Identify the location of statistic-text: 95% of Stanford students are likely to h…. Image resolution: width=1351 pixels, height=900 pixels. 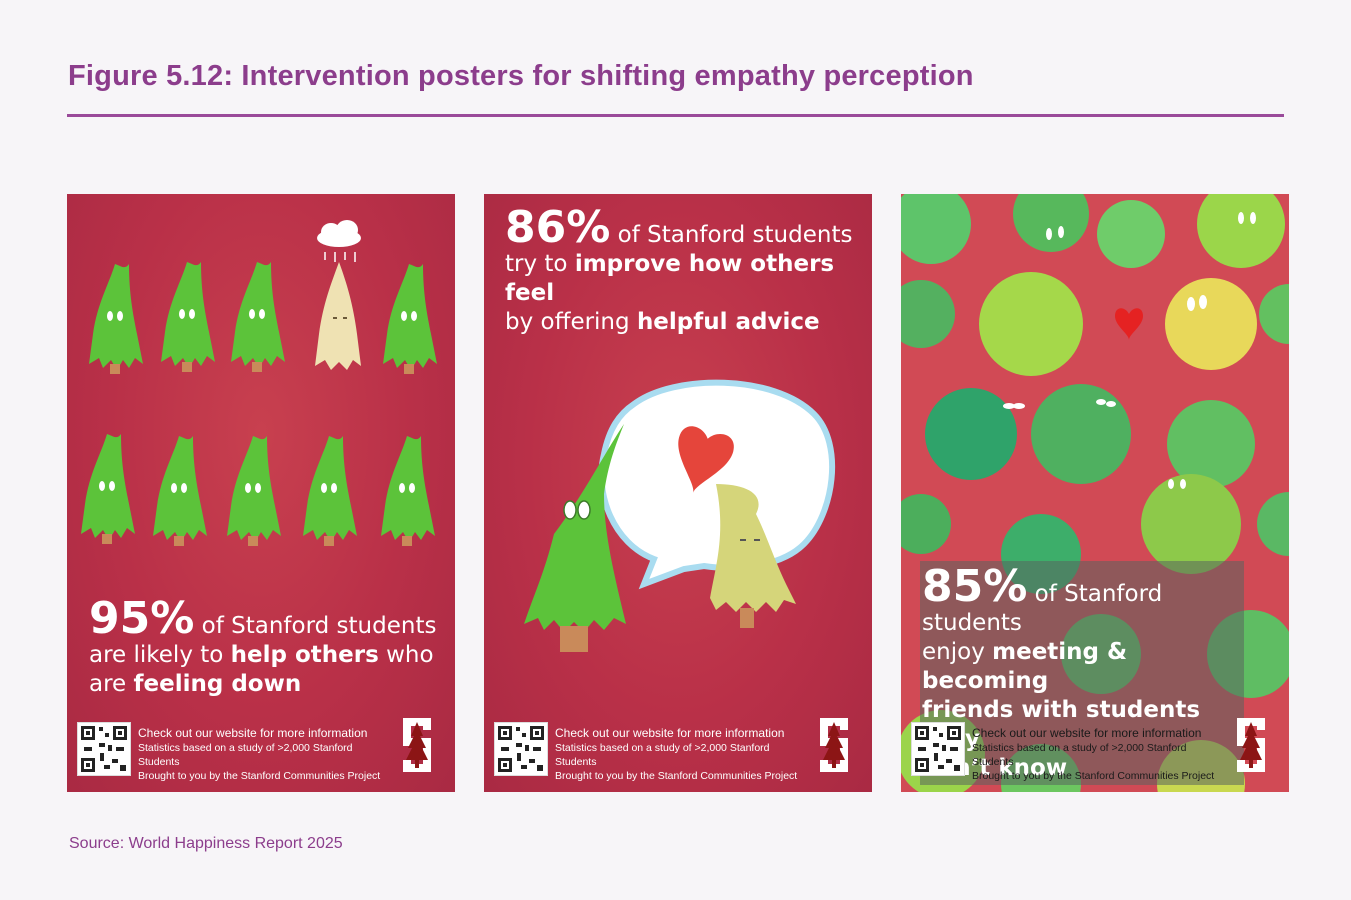
(263, 645).